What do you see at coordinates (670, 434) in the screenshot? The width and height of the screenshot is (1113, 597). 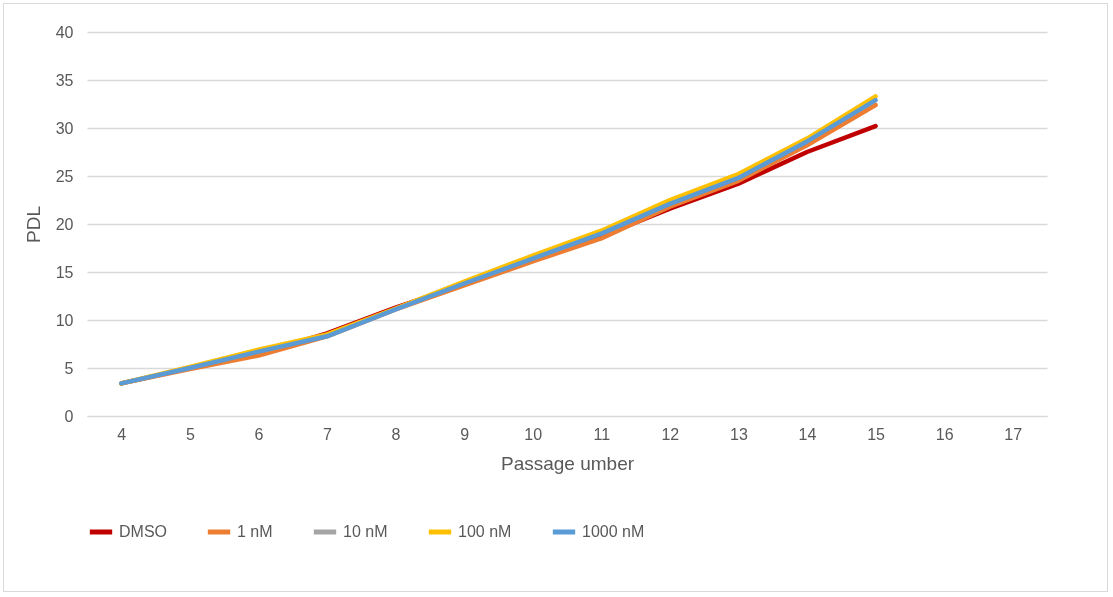 I see `x-tick-label: 12` at bounding box center [670, 434].